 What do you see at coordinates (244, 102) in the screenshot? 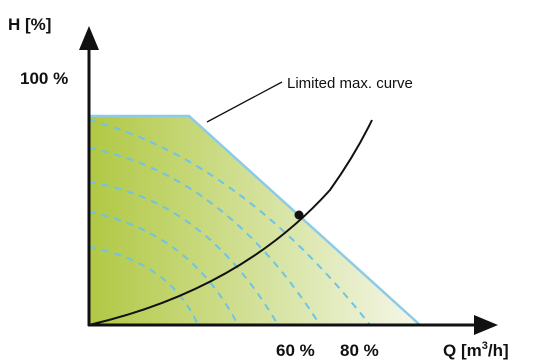
I see `callout-leader-line` at bounding box center [244, 102].